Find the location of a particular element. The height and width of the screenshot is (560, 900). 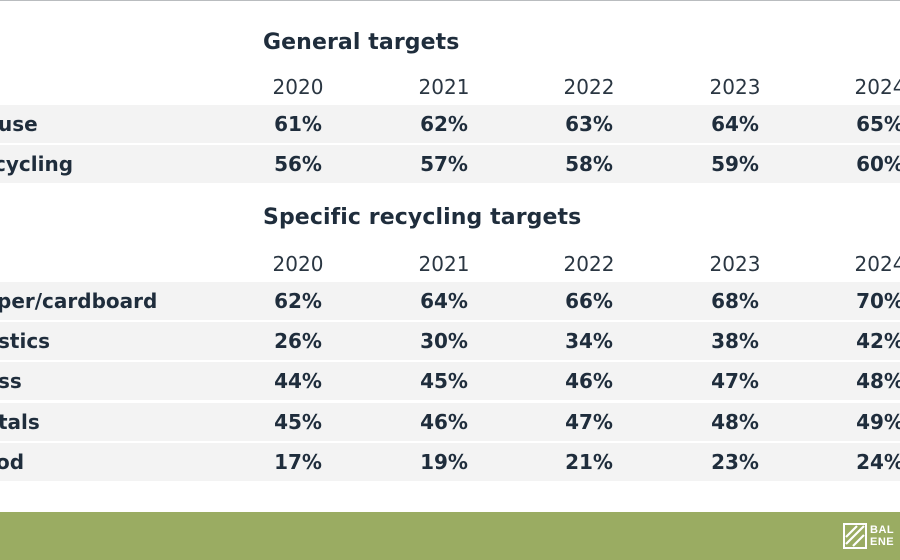

value-cell: 70% is located at coordinates (878, 301).